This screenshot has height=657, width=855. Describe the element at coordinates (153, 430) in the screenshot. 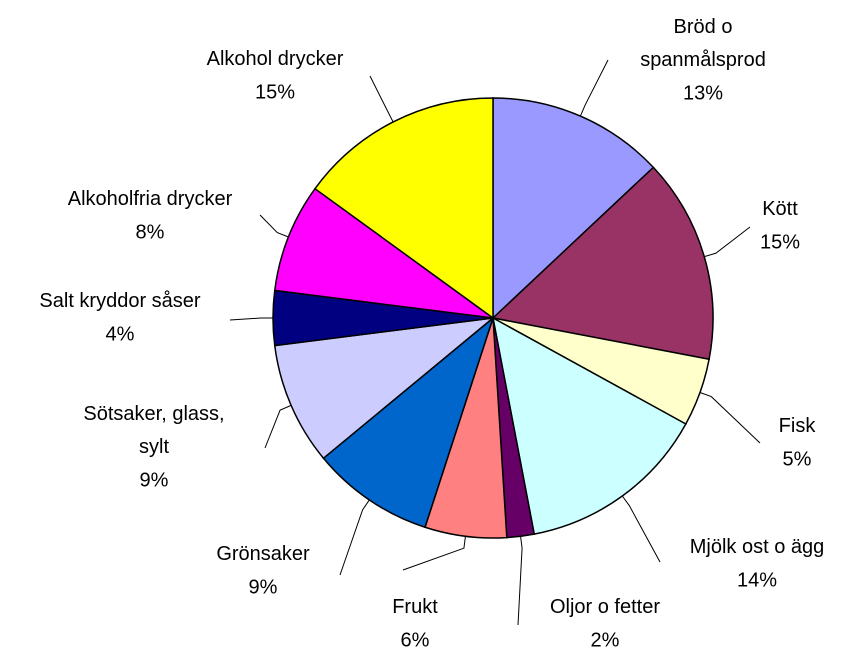

I see `slice-label: Sötsaker, glass, sylt` at that location.